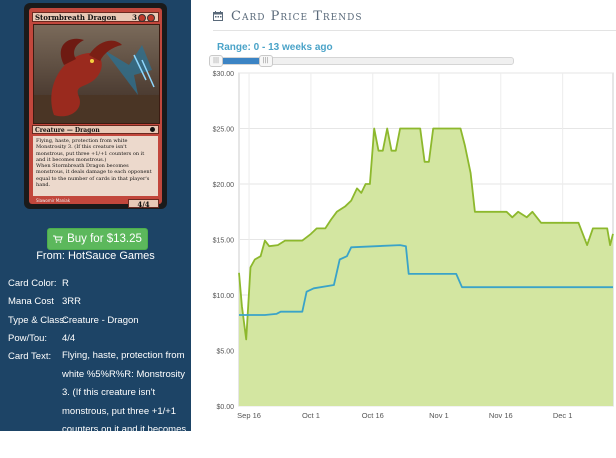 This screenshot has width=616, height=458. I want to click on card-name: Stormbreath Dragon, so click(76, 17).